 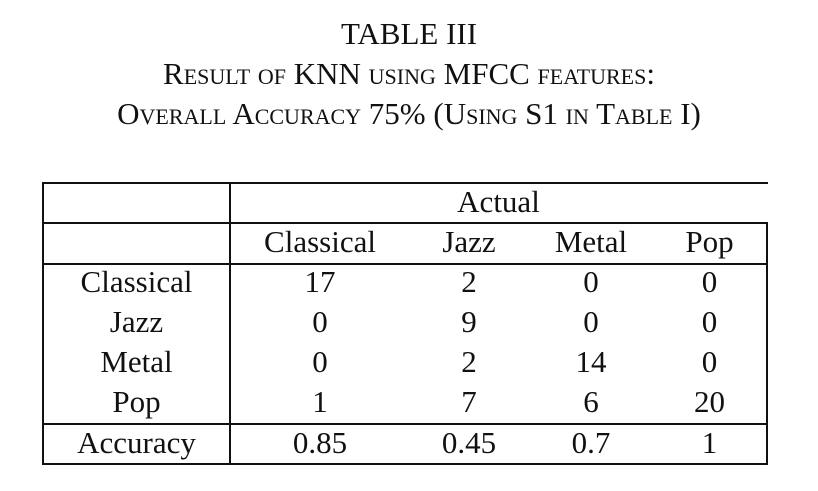 What do you see at coordinates (136, 401) in the screenshot?
I see `row-label-pop: Pop` at bounding box center [136, 401].